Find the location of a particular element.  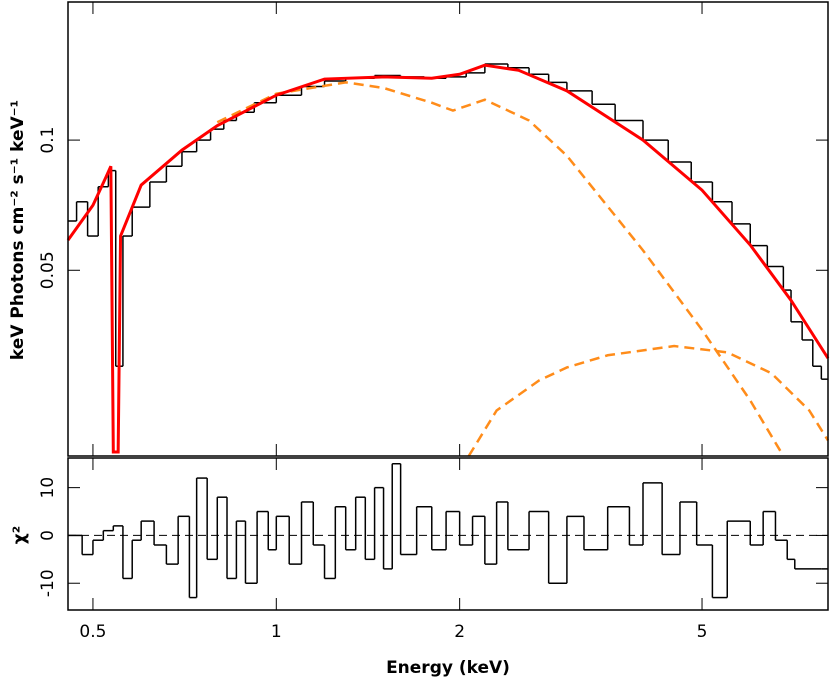

x-axis-label: Energy (keV) is located at coordinates (448, 668).